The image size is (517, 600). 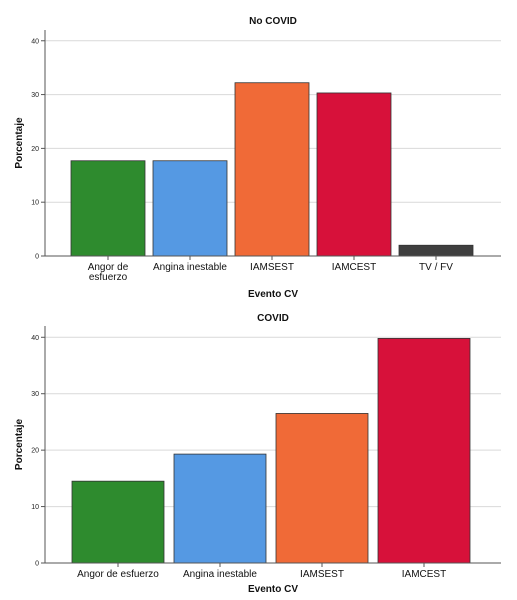 I want to click on x-tick-label: TV / FV, so click(x=436, y=267).